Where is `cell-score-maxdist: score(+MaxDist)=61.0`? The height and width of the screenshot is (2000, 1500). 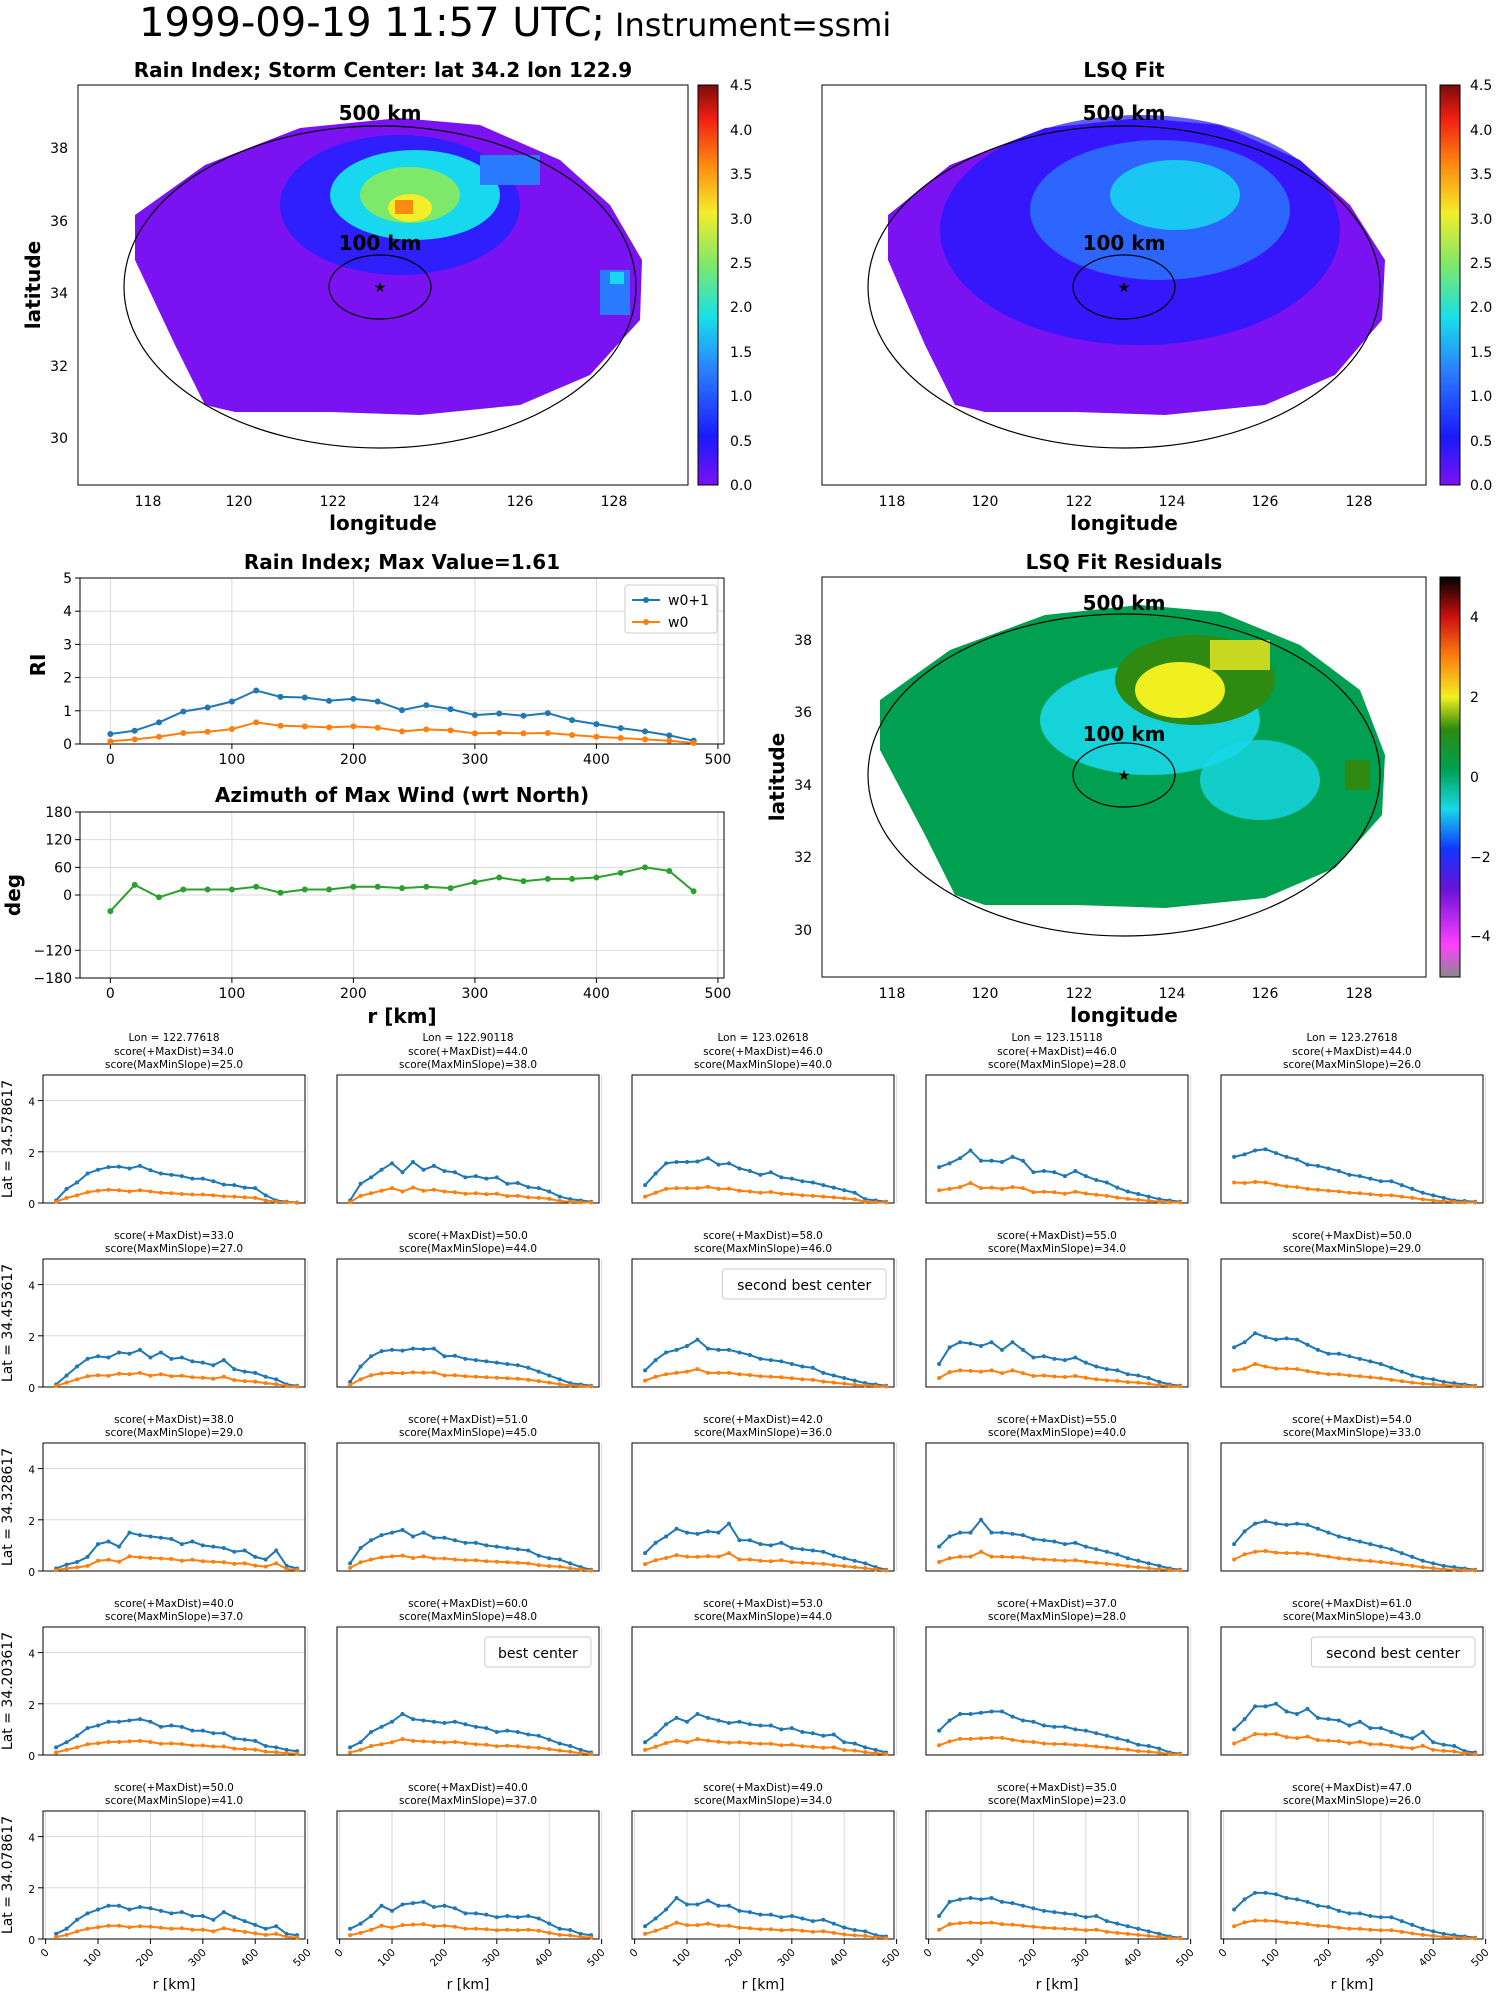 cell-score-maxdist: score(+MaxDist)=61.0 is located at coordinates (1352, 1604).